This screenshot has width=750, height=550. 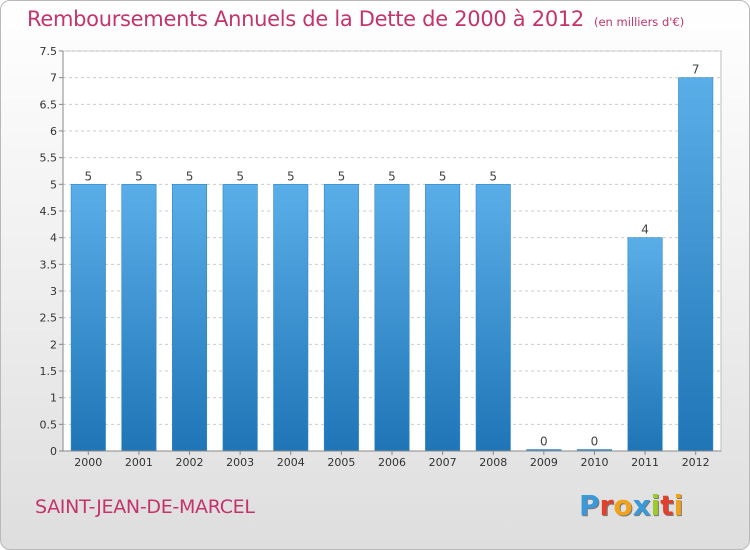 I want to click on proxiti-logo: Proxiti, so click(x=631, y=505).